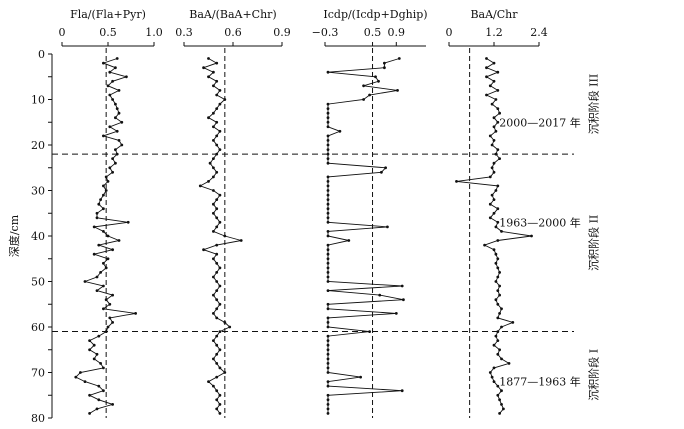 The height and width of the screenshot is (429, 684). What do you see at coordinates (38, 282) in the screenshot?
I see `y-tick-label-10: 50` at bounding box center [38, 282].